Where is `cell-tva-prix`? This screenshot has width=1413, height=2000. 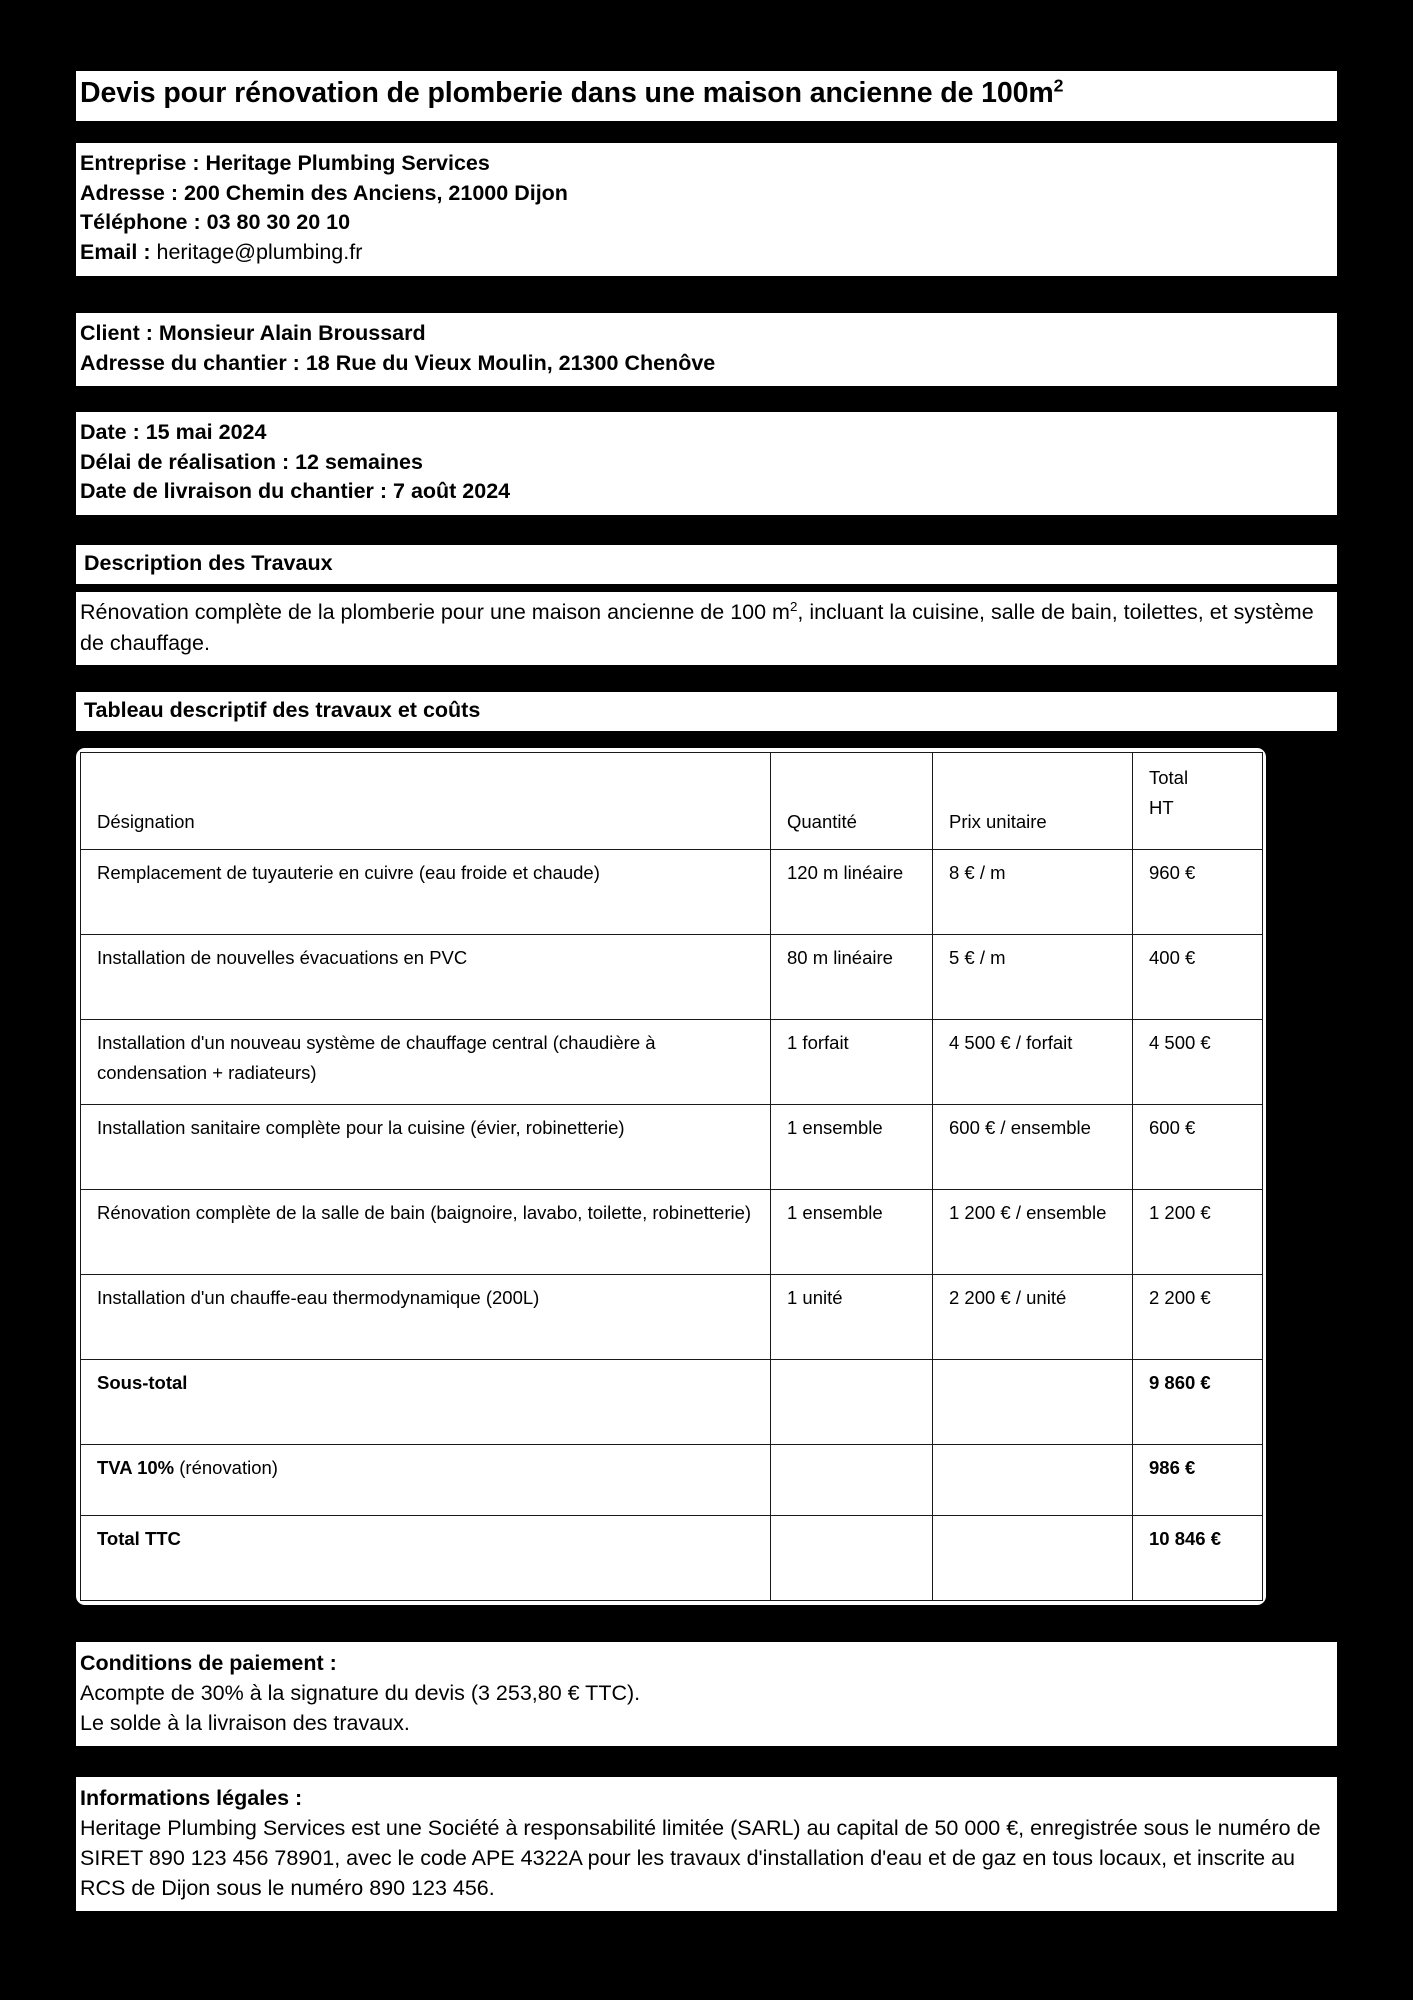
cell-tva-prix is located at coordinates (1032, 1480).